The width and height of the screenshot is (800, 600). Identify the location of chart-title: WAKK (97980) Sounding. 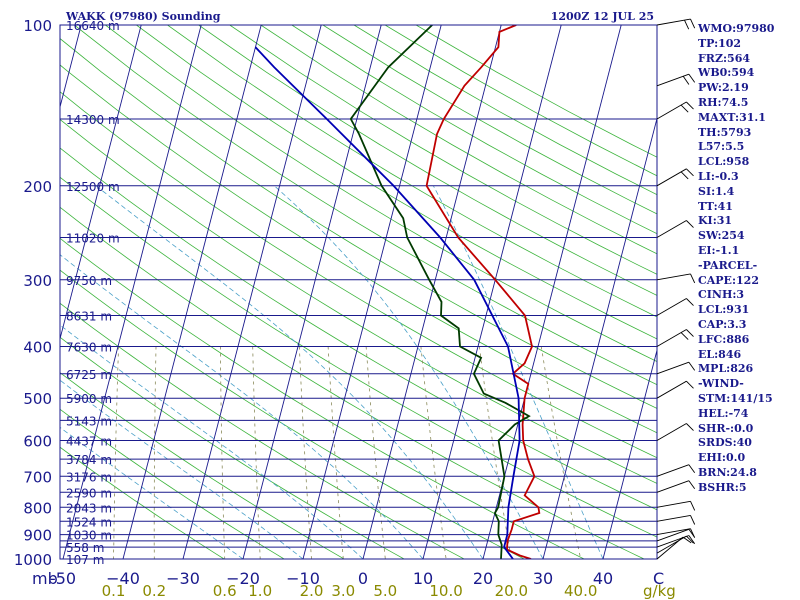
(143, 16).